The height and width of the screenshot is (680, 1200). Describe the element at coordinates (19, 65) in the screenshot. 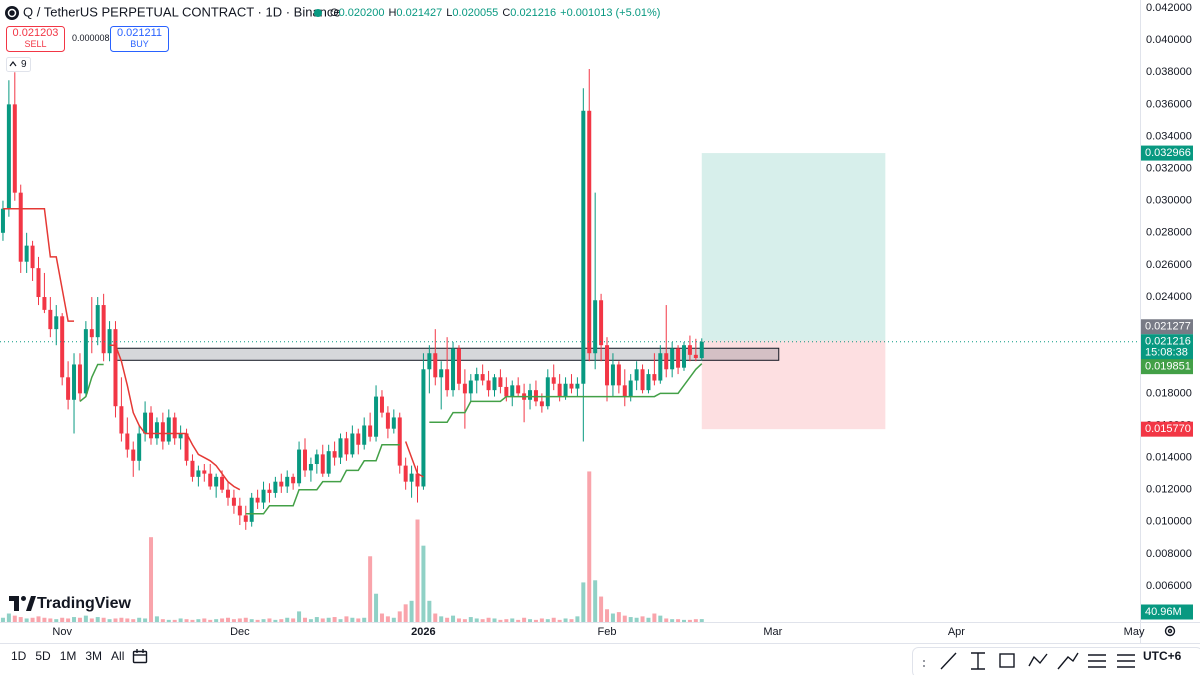

I see `indicators-toggle` at that location.